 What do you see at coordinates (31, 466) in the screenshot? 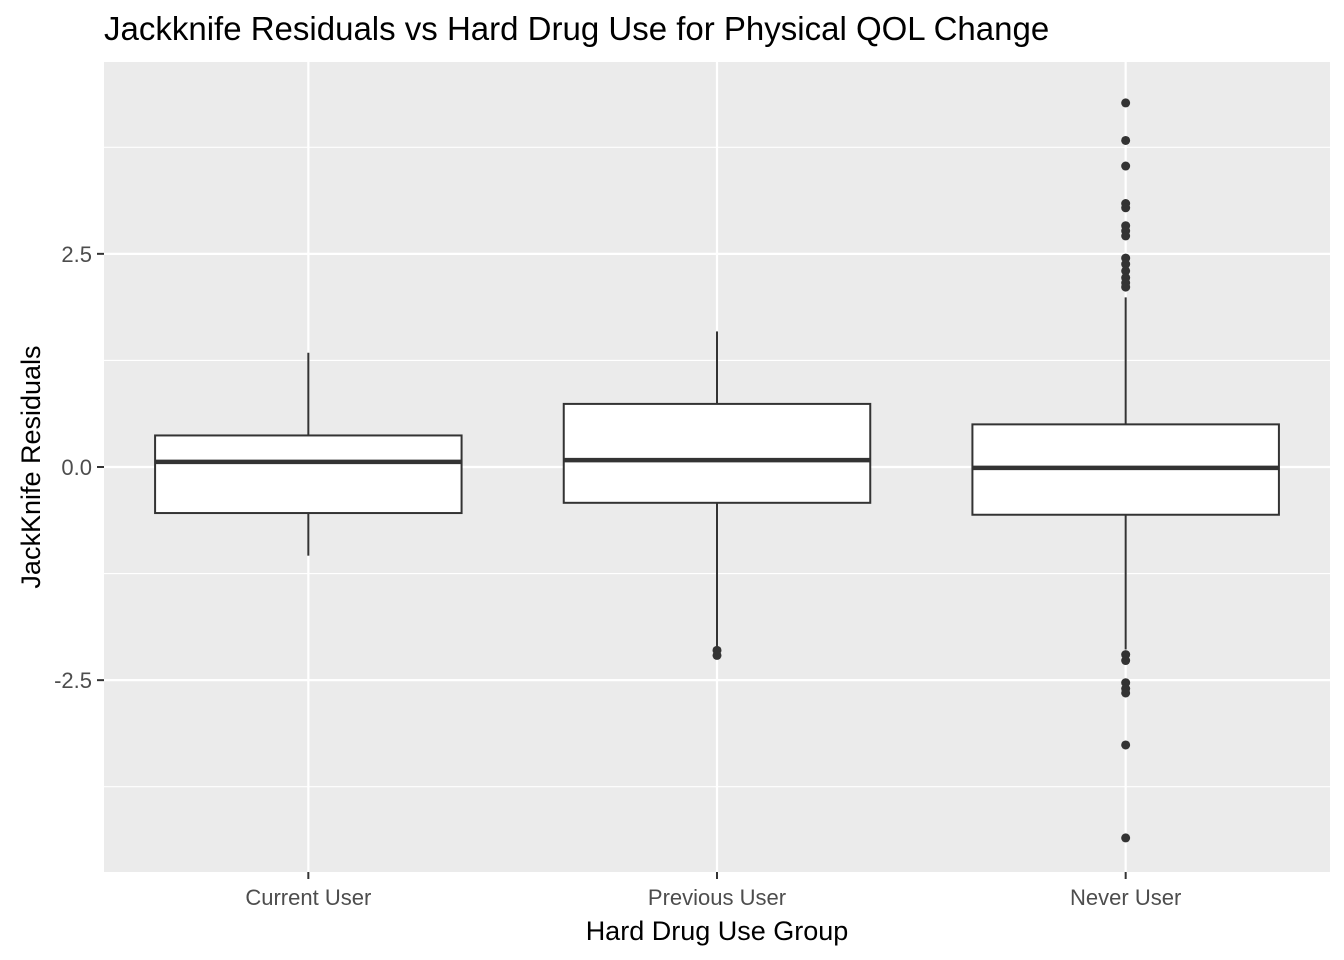
I see `y-axis-title: JackKnife Residuals` at bounding box center [31, 466].